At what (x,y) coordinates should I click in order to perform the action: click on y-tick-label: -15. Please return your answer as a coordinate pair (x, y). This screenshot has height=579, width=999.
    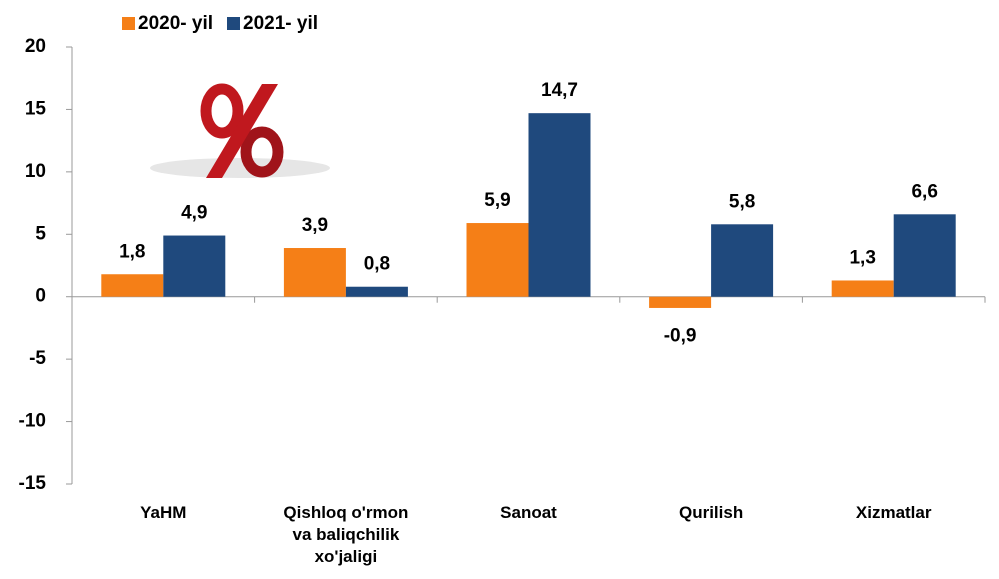
    Looking at the image, I should click on (33, 483).